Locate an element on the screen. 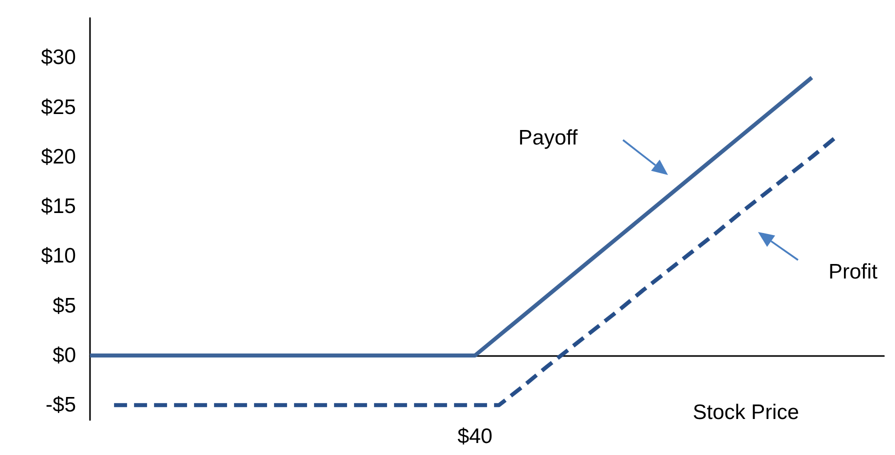 This screenshot has width=895, height=455. x-tick-label: $40 is located at coordinates (474, 436).